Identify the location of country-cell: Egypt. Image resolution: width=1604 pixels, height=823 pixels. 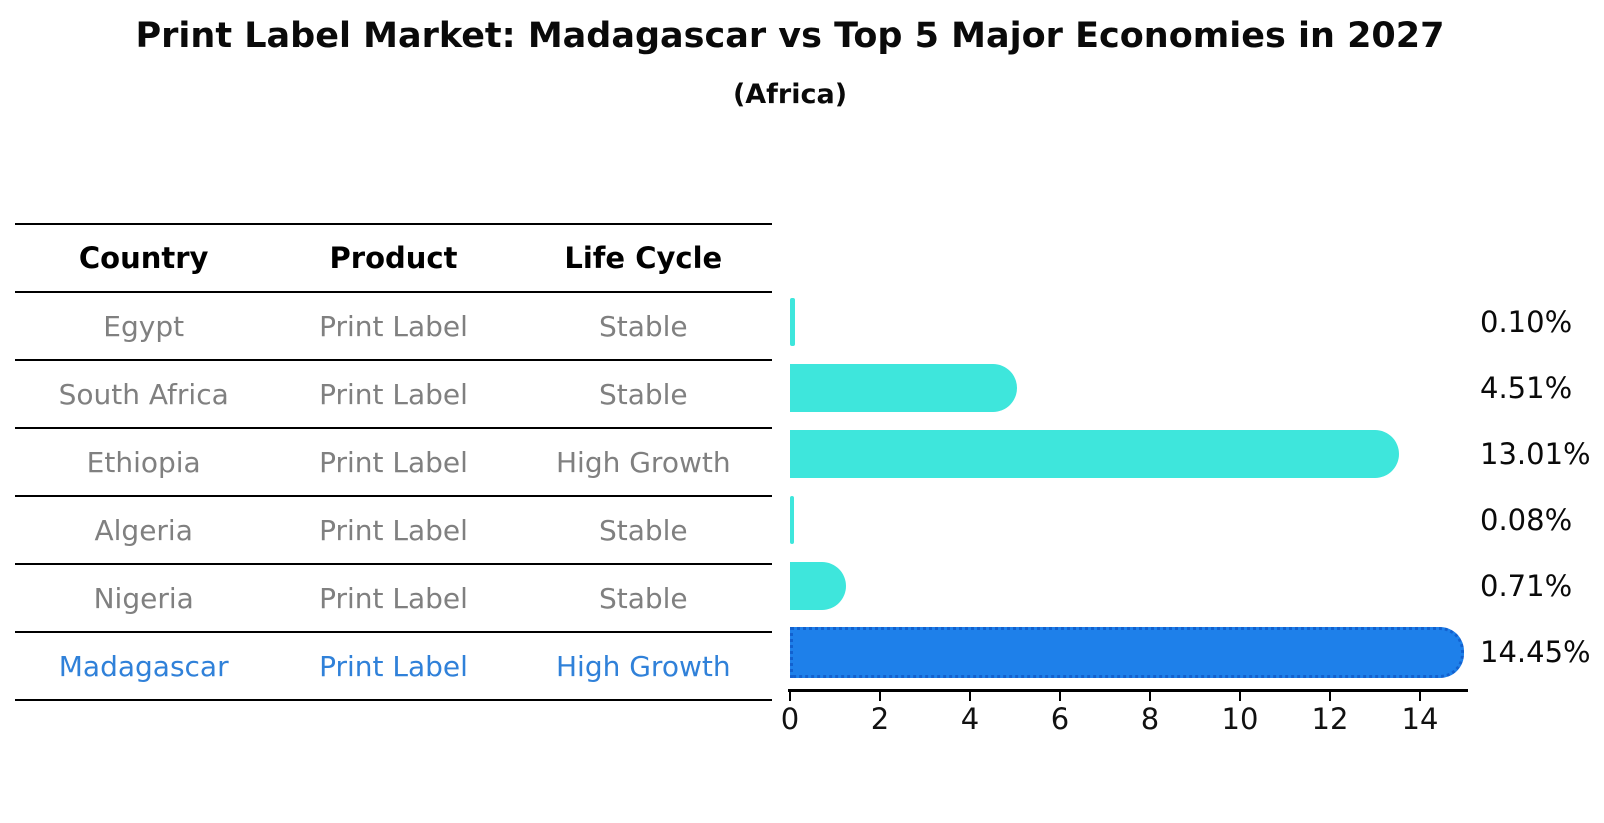
(144, 326).